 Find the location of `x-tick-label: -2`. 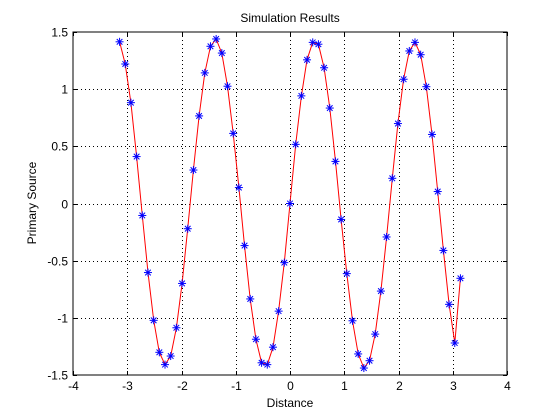

x-tick-label: -2 is located at coordinates (182, 386).